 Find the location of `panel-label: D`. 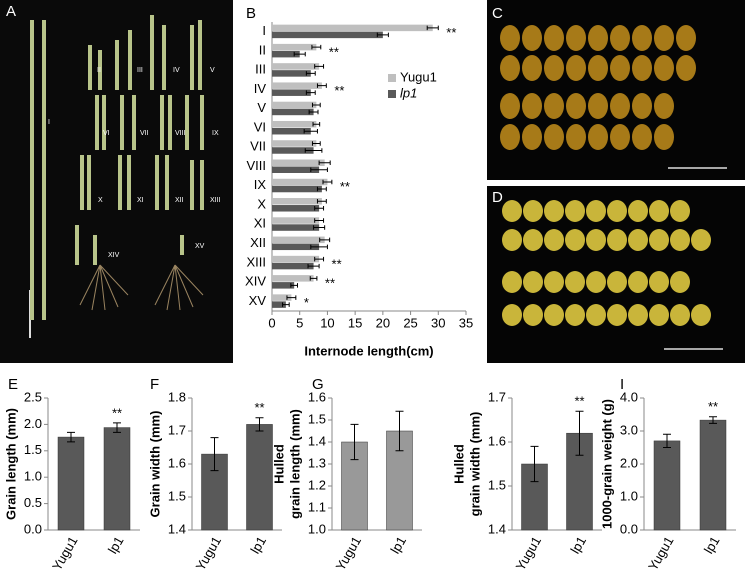

panel-label: D is located at coordinates (497, 197).